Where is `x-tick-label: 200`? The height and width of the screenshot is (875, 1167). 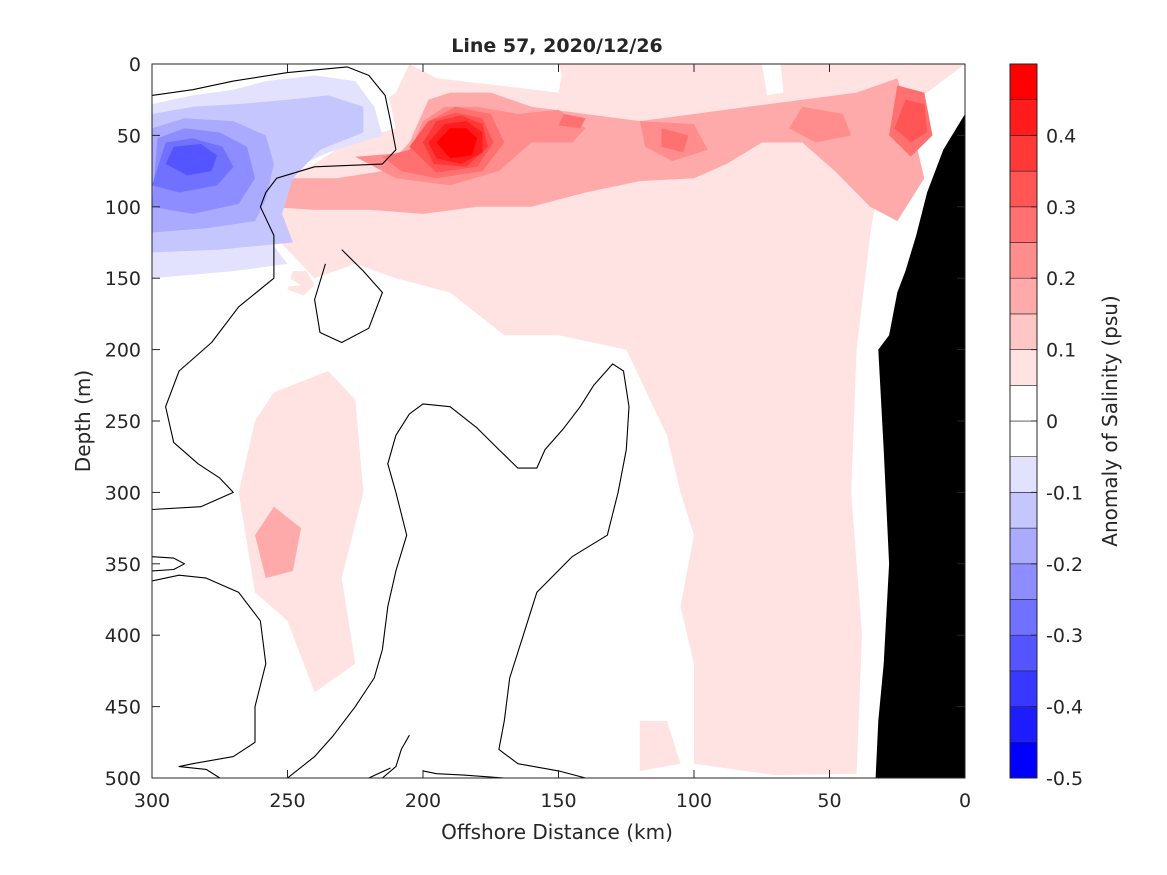 x-tick-label: 200 is located at coordinates (423, 801).